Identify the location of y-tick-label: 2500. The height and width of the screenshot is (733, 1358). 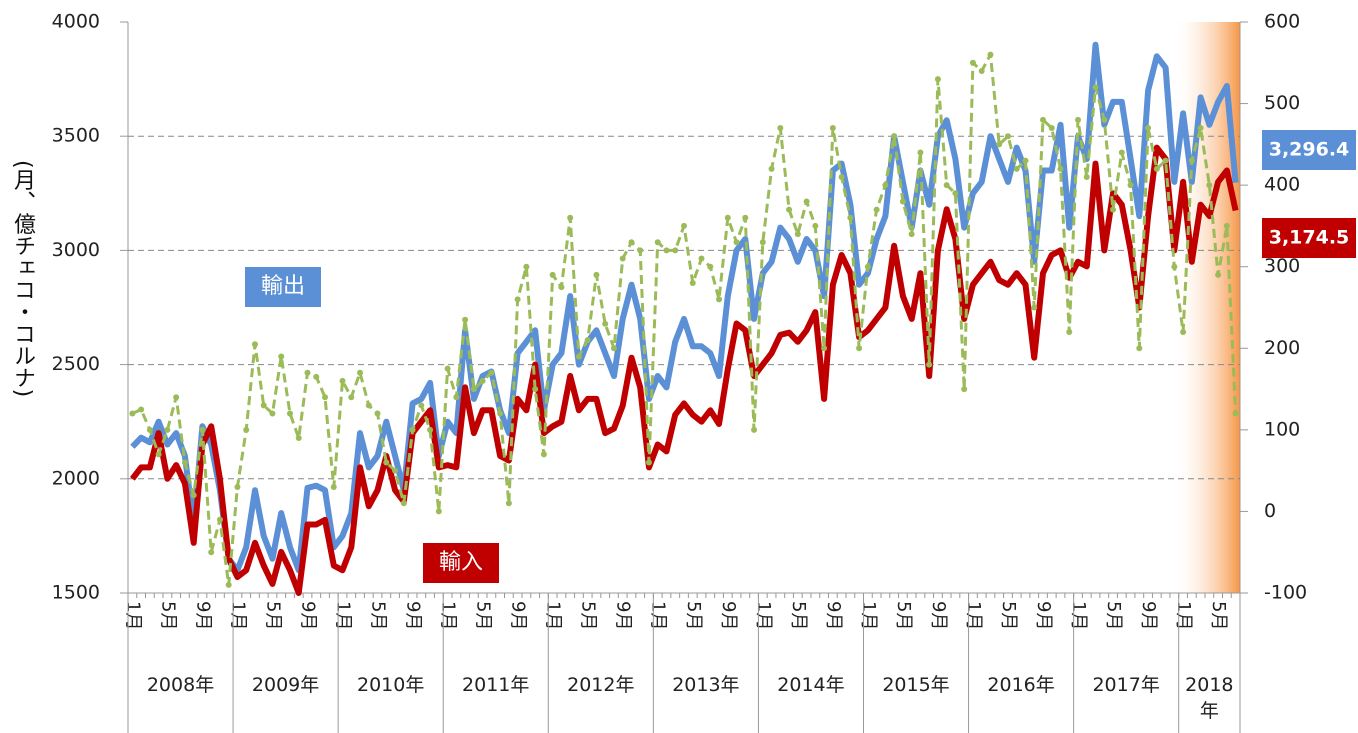
(76, 364).